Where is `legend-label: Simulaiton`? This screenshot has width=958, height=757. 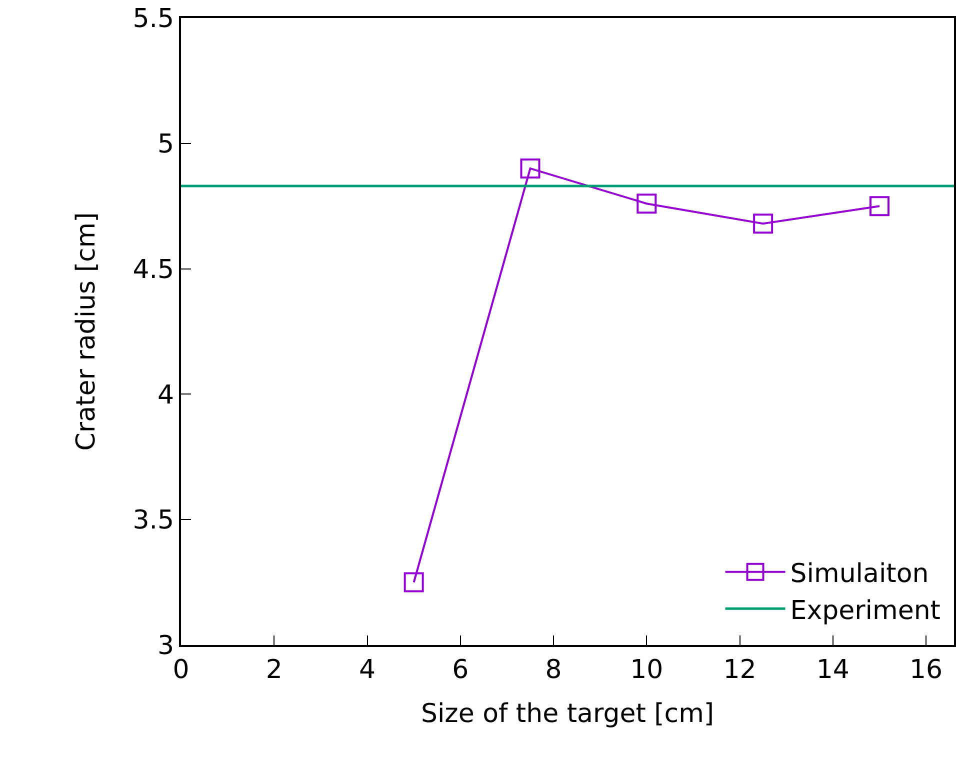 legend-label: Simulaiton is located at coordinates (859, 574).